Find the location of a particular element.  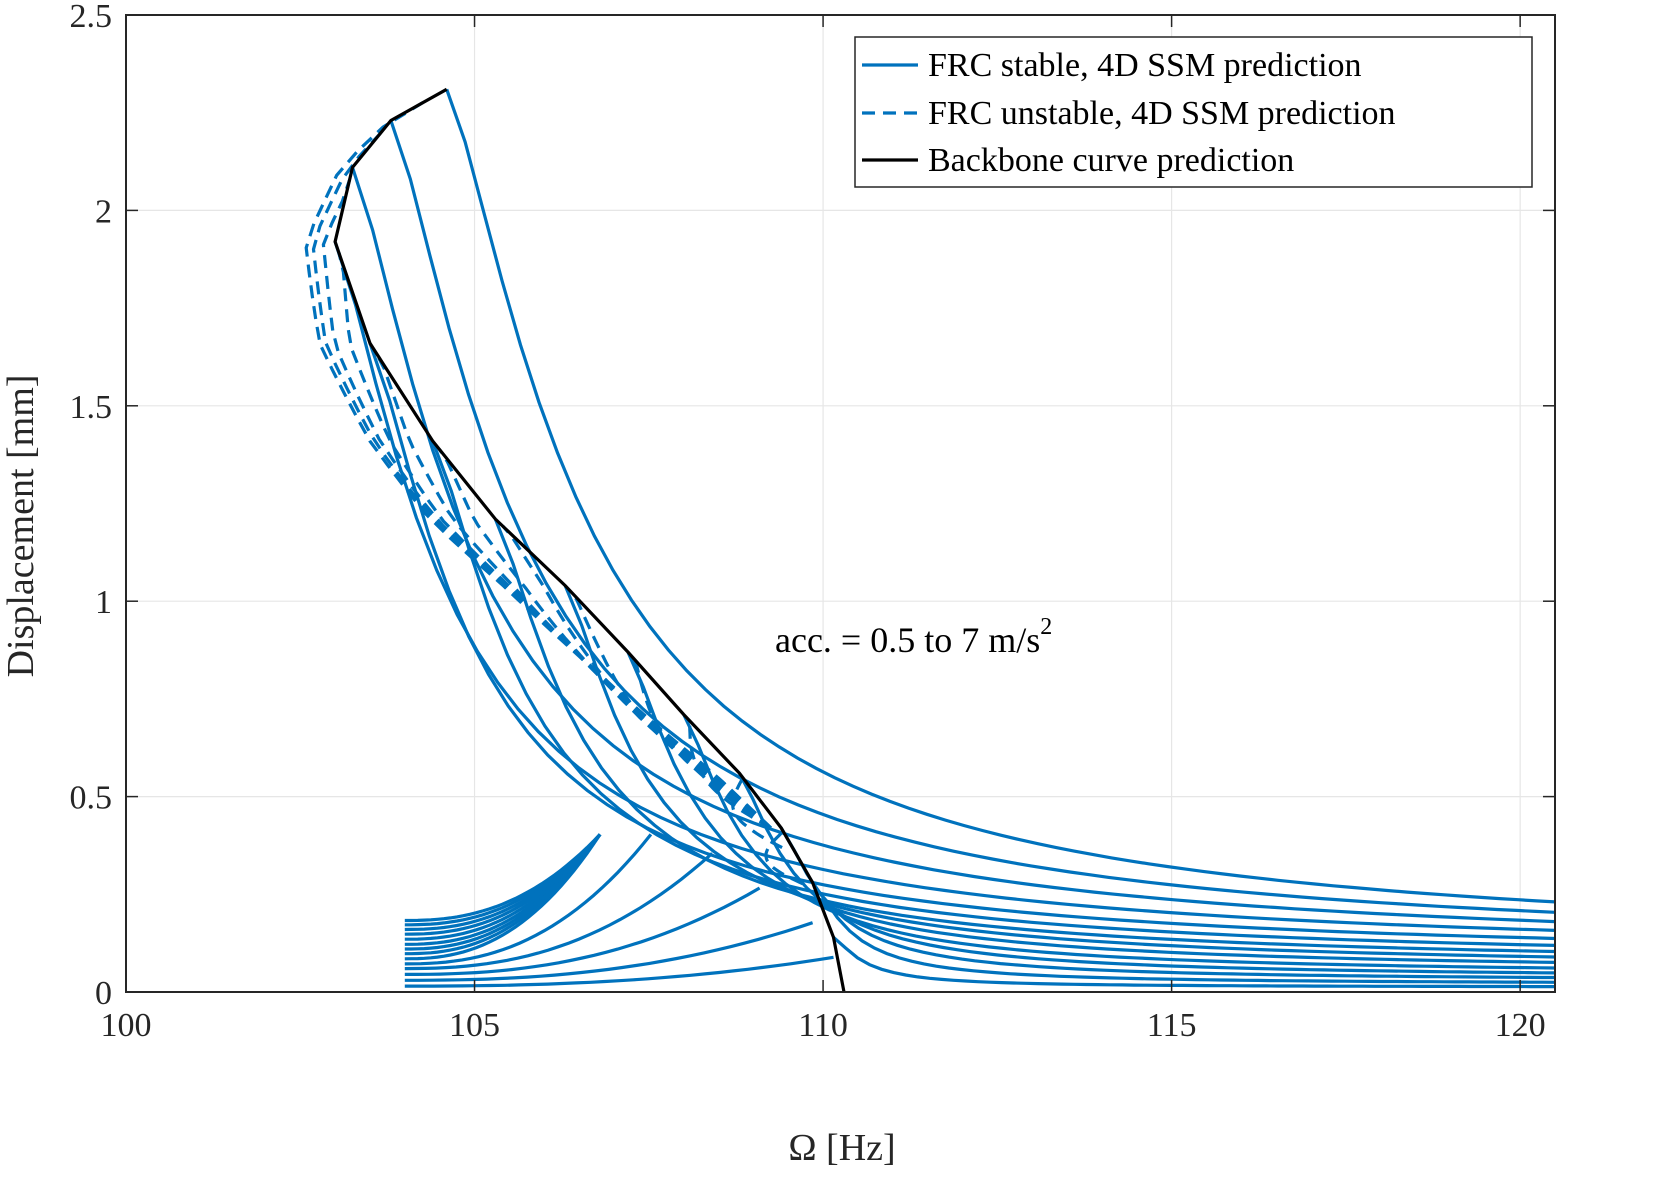

legend-label-stable: FRC stable, 4D SSM prediction is located at coordinates (1145, 65).